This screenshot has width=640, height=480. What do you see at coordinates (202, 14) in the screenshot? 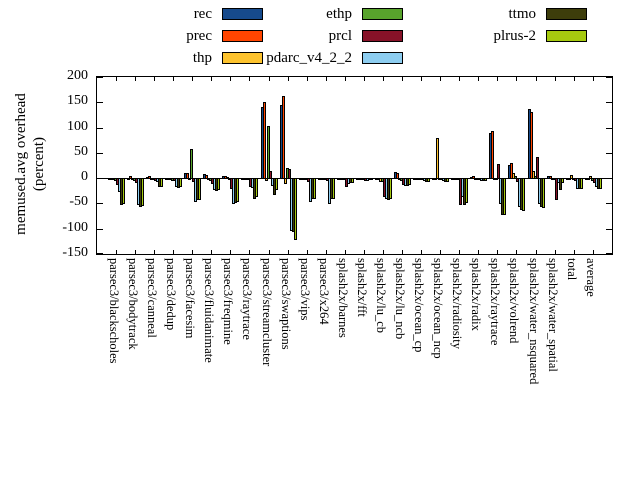
I see `legend-label: rec` at bounding box center [202, 14].